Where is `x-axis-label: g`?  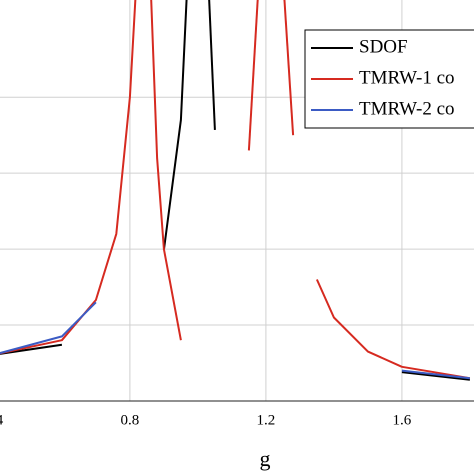 x-axis-label: g is located at coordinates (265, 458).